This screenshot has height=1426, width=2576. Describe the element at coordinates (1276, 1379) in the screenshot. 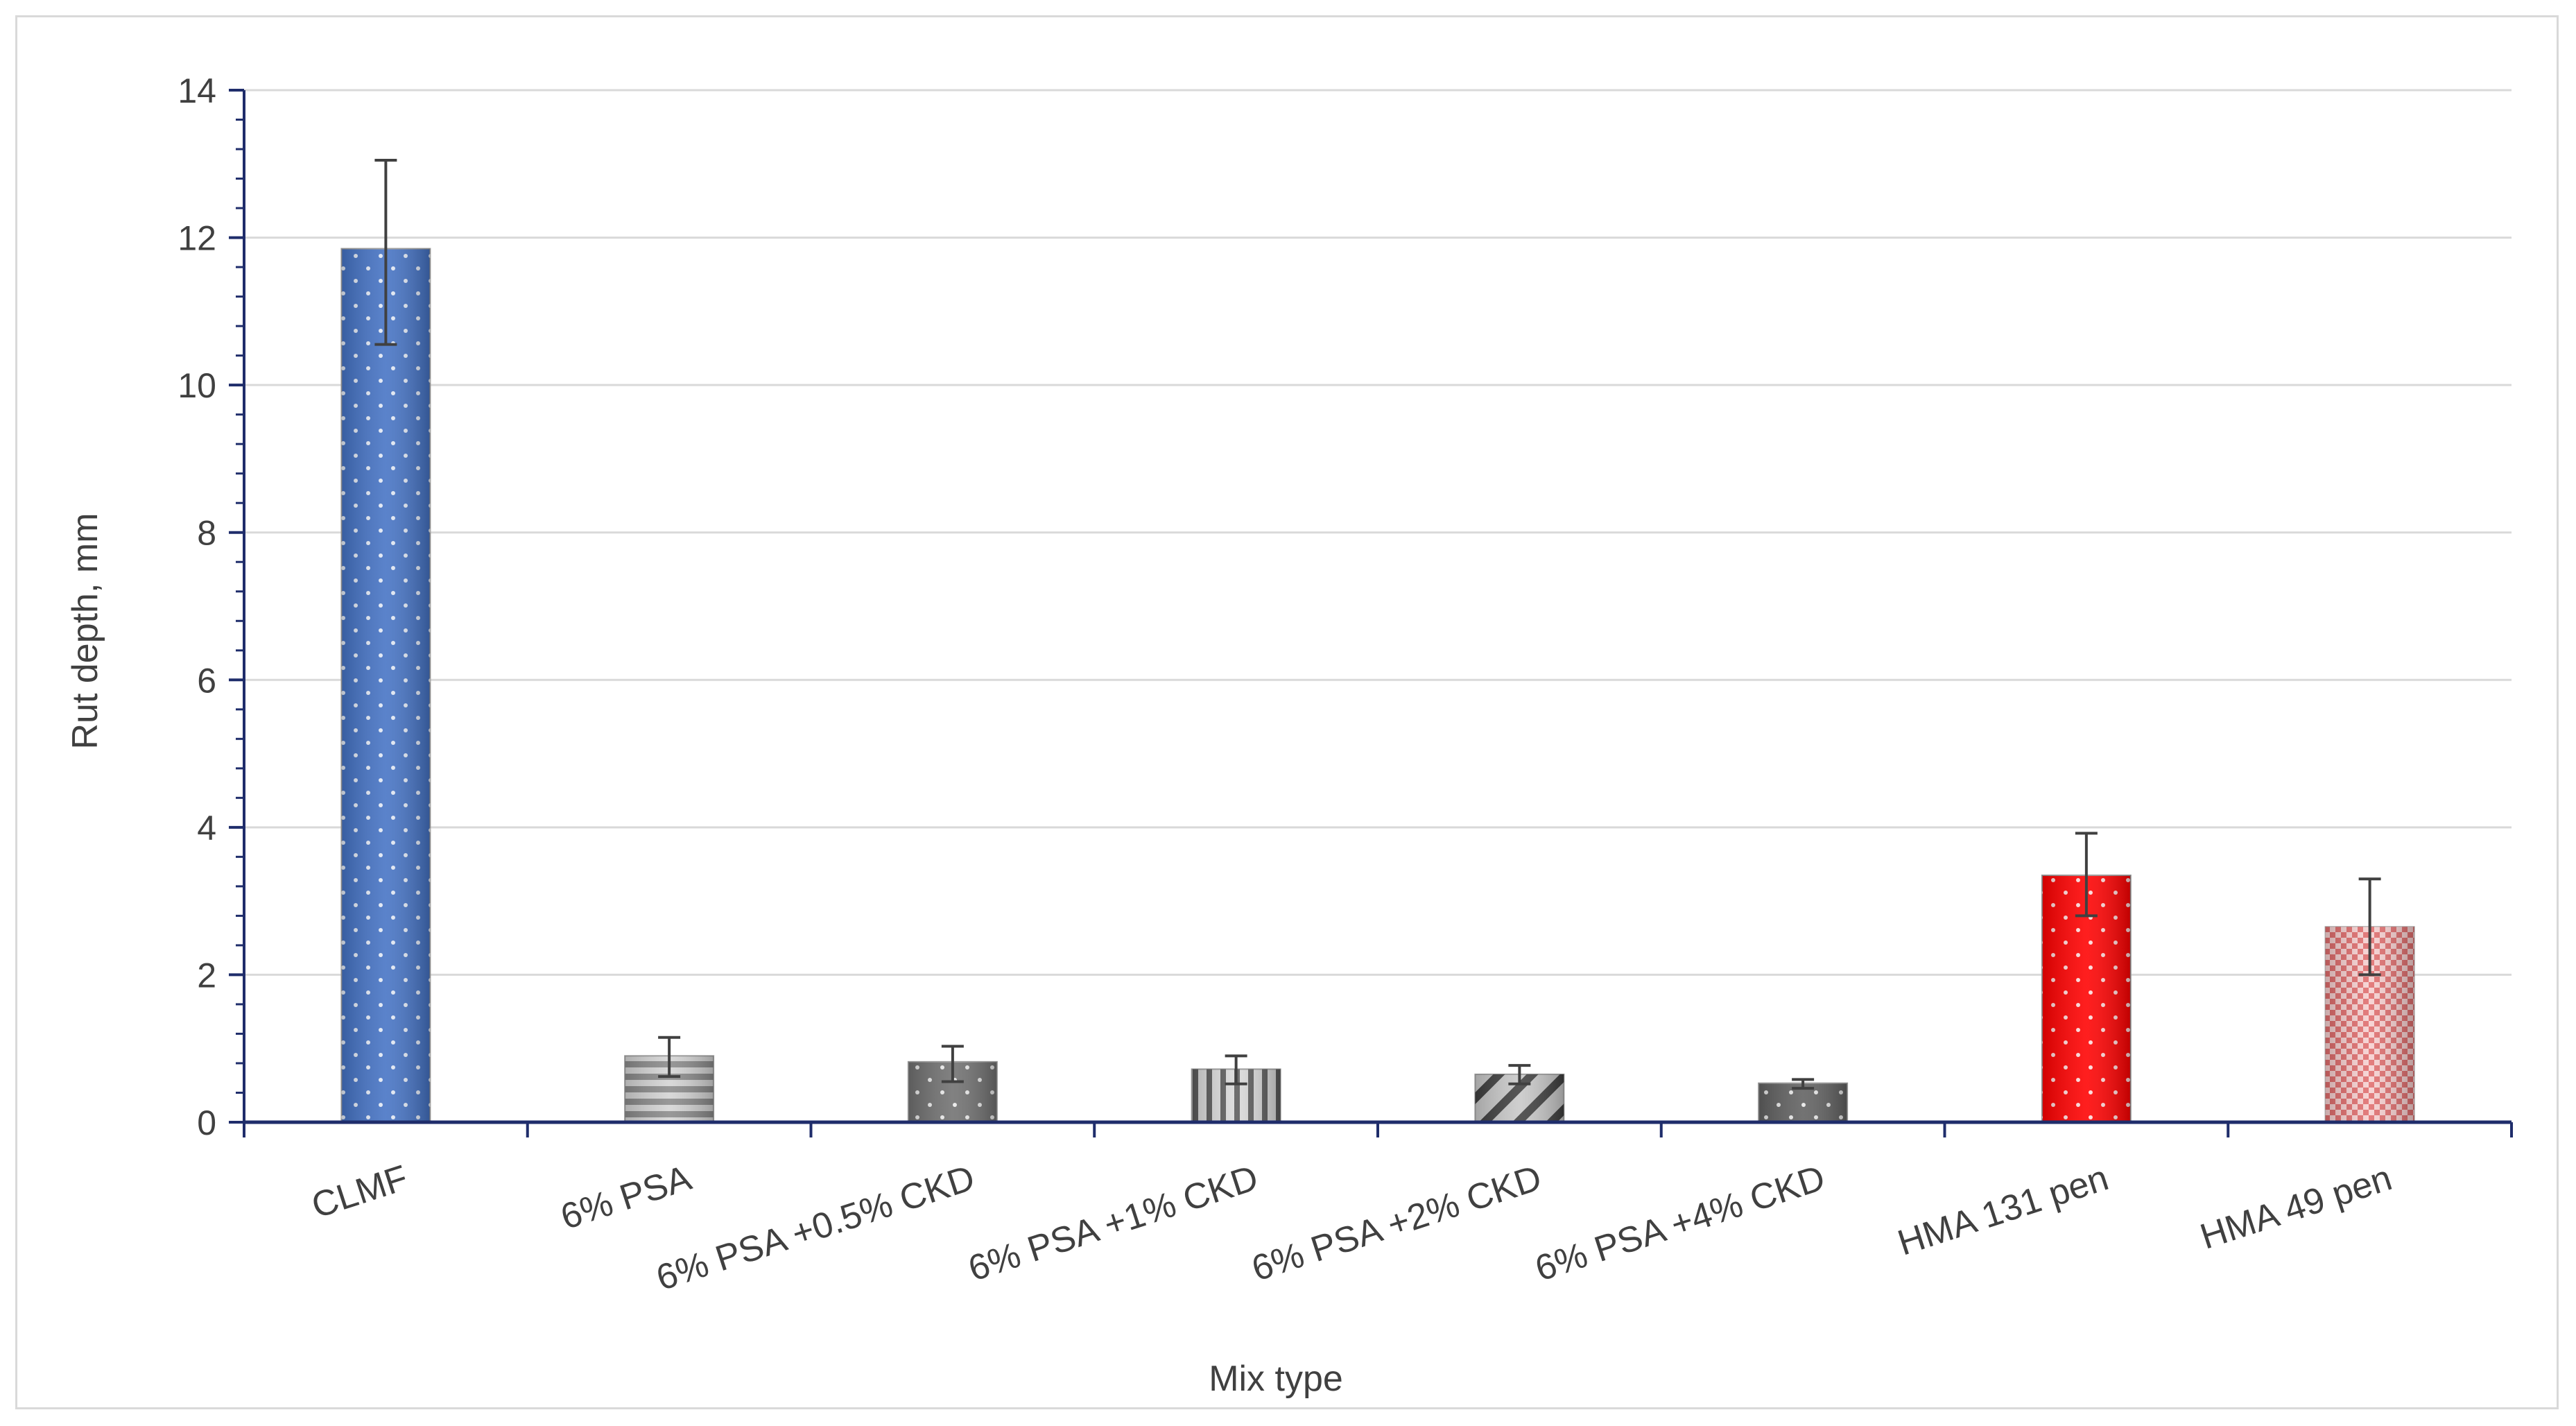

I see `x-axis-title: Mix type` at that location.